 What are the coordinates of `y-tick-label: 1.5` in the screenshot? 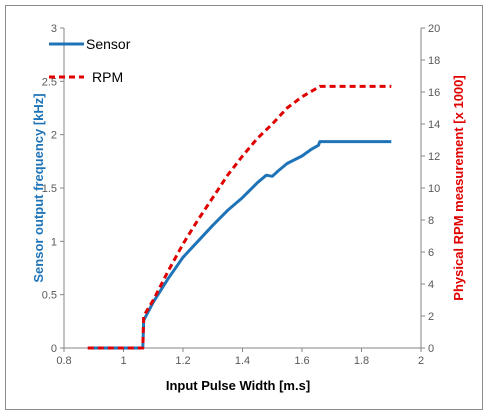 It's located at (49, 189).